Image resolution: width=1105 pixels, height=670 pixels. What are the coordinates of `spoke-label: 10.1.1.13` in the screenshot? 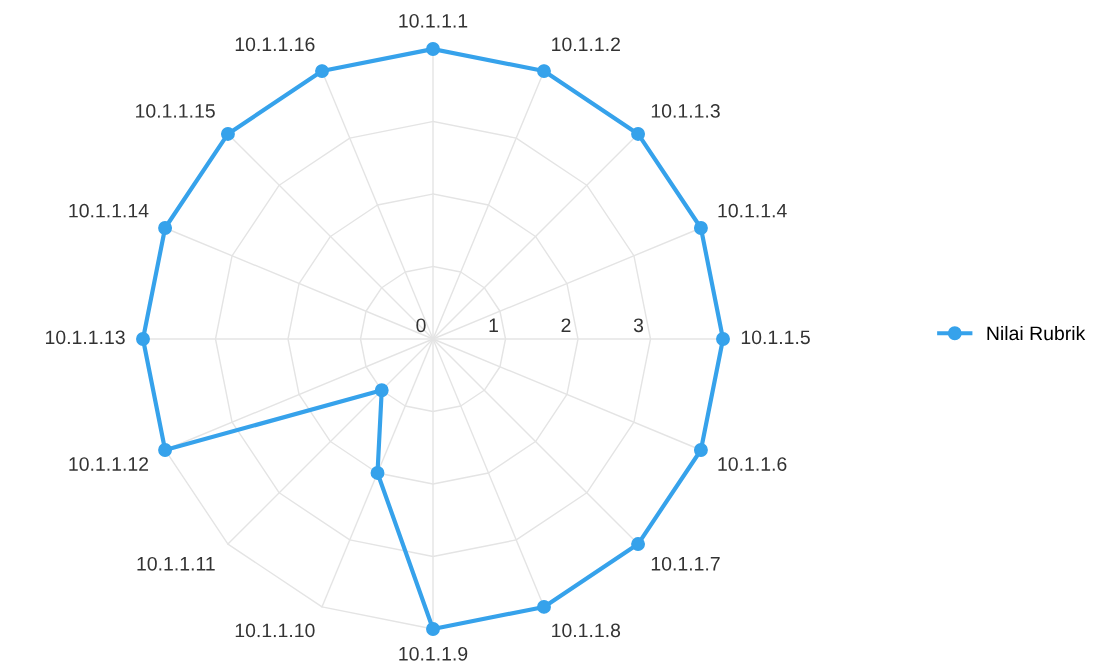 It's located at (85, 337).